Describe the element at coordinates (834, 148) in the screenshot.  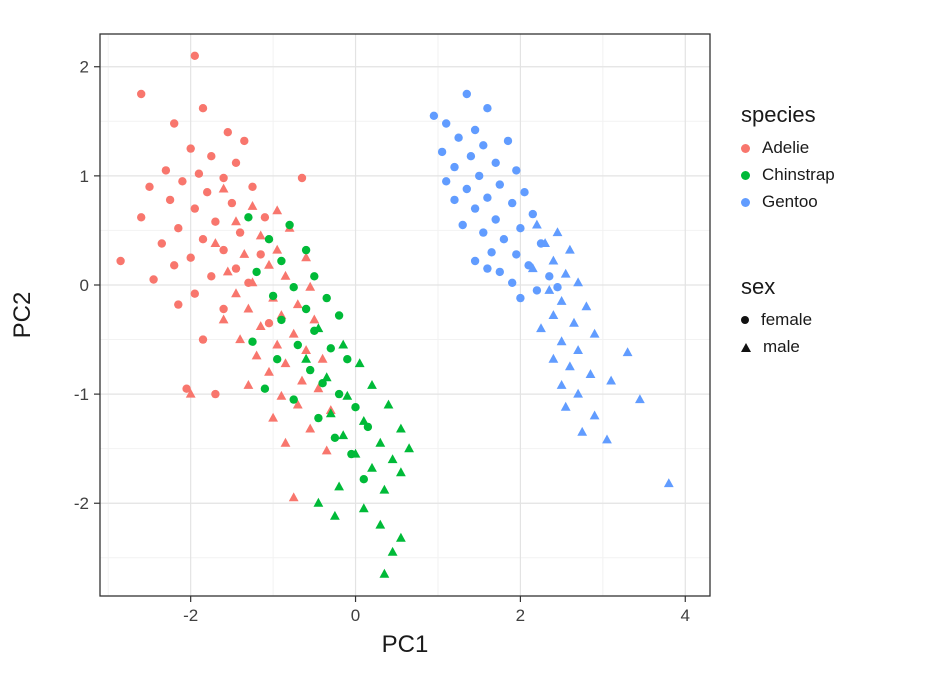
I see `legend-item-adelie: Adelie` at that location.